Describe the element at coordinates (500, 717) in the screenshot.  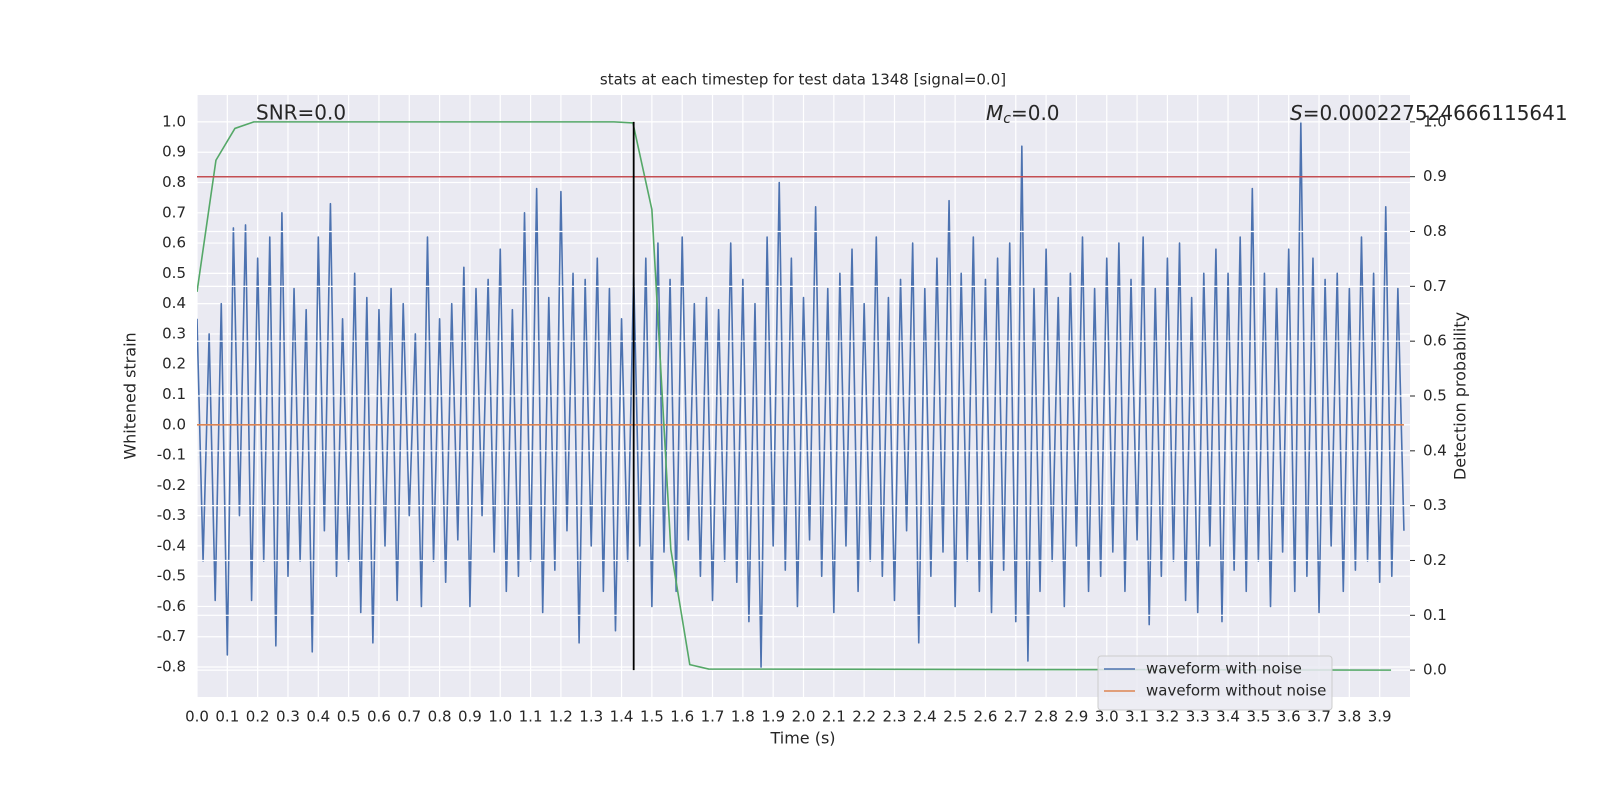
I see `x-tick-label: 1.0` at that location.